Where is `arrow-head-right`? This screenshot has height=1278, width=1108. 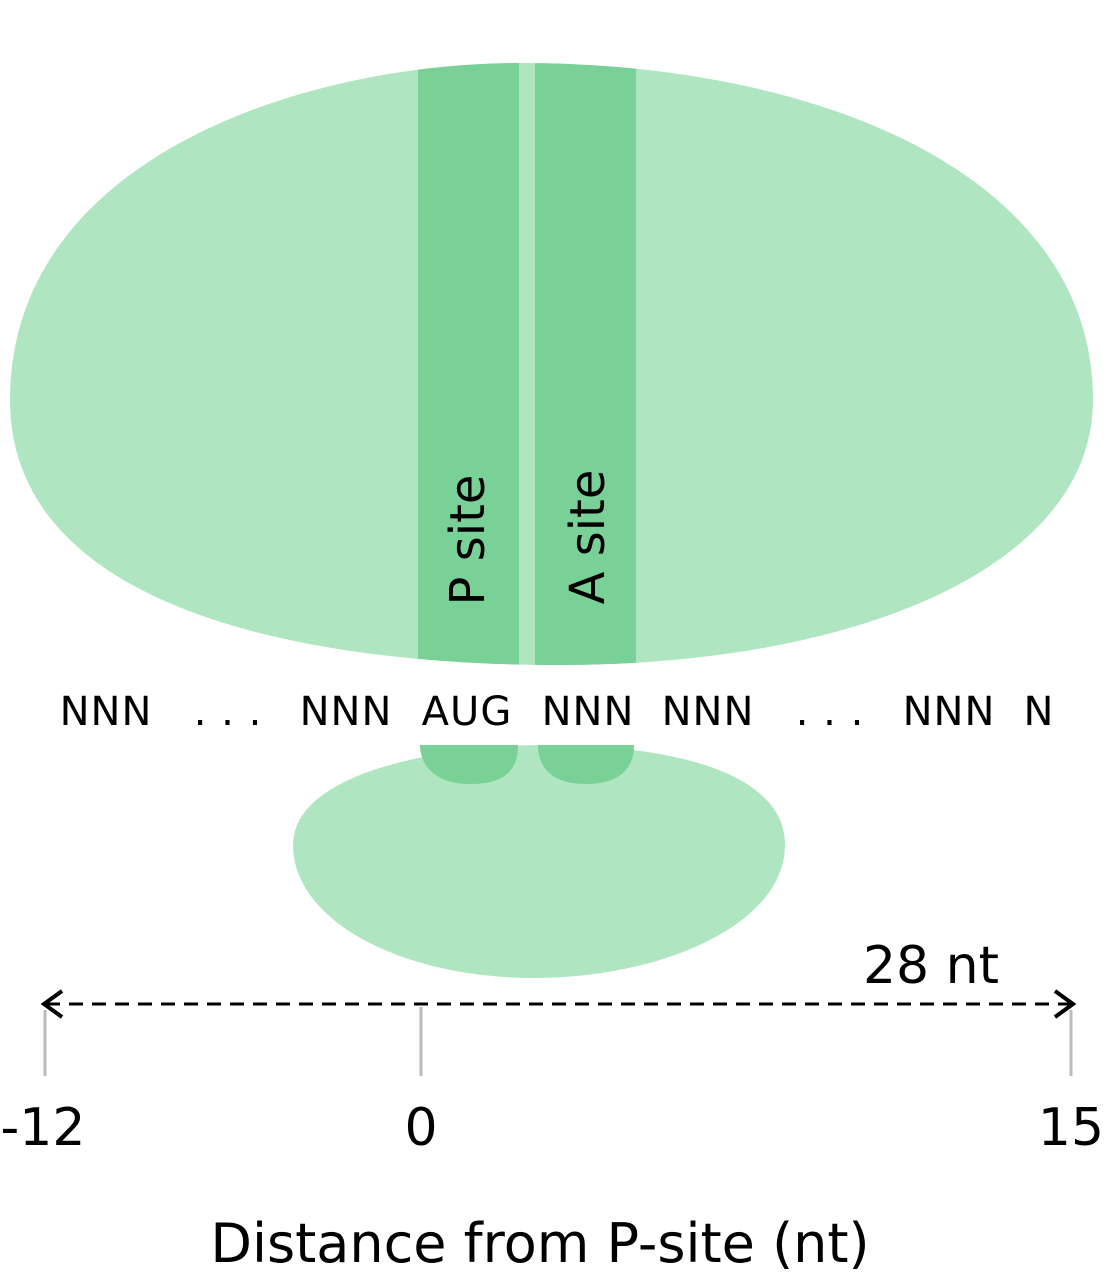 arrow-head-right is located at coordinates (1065, 1004).